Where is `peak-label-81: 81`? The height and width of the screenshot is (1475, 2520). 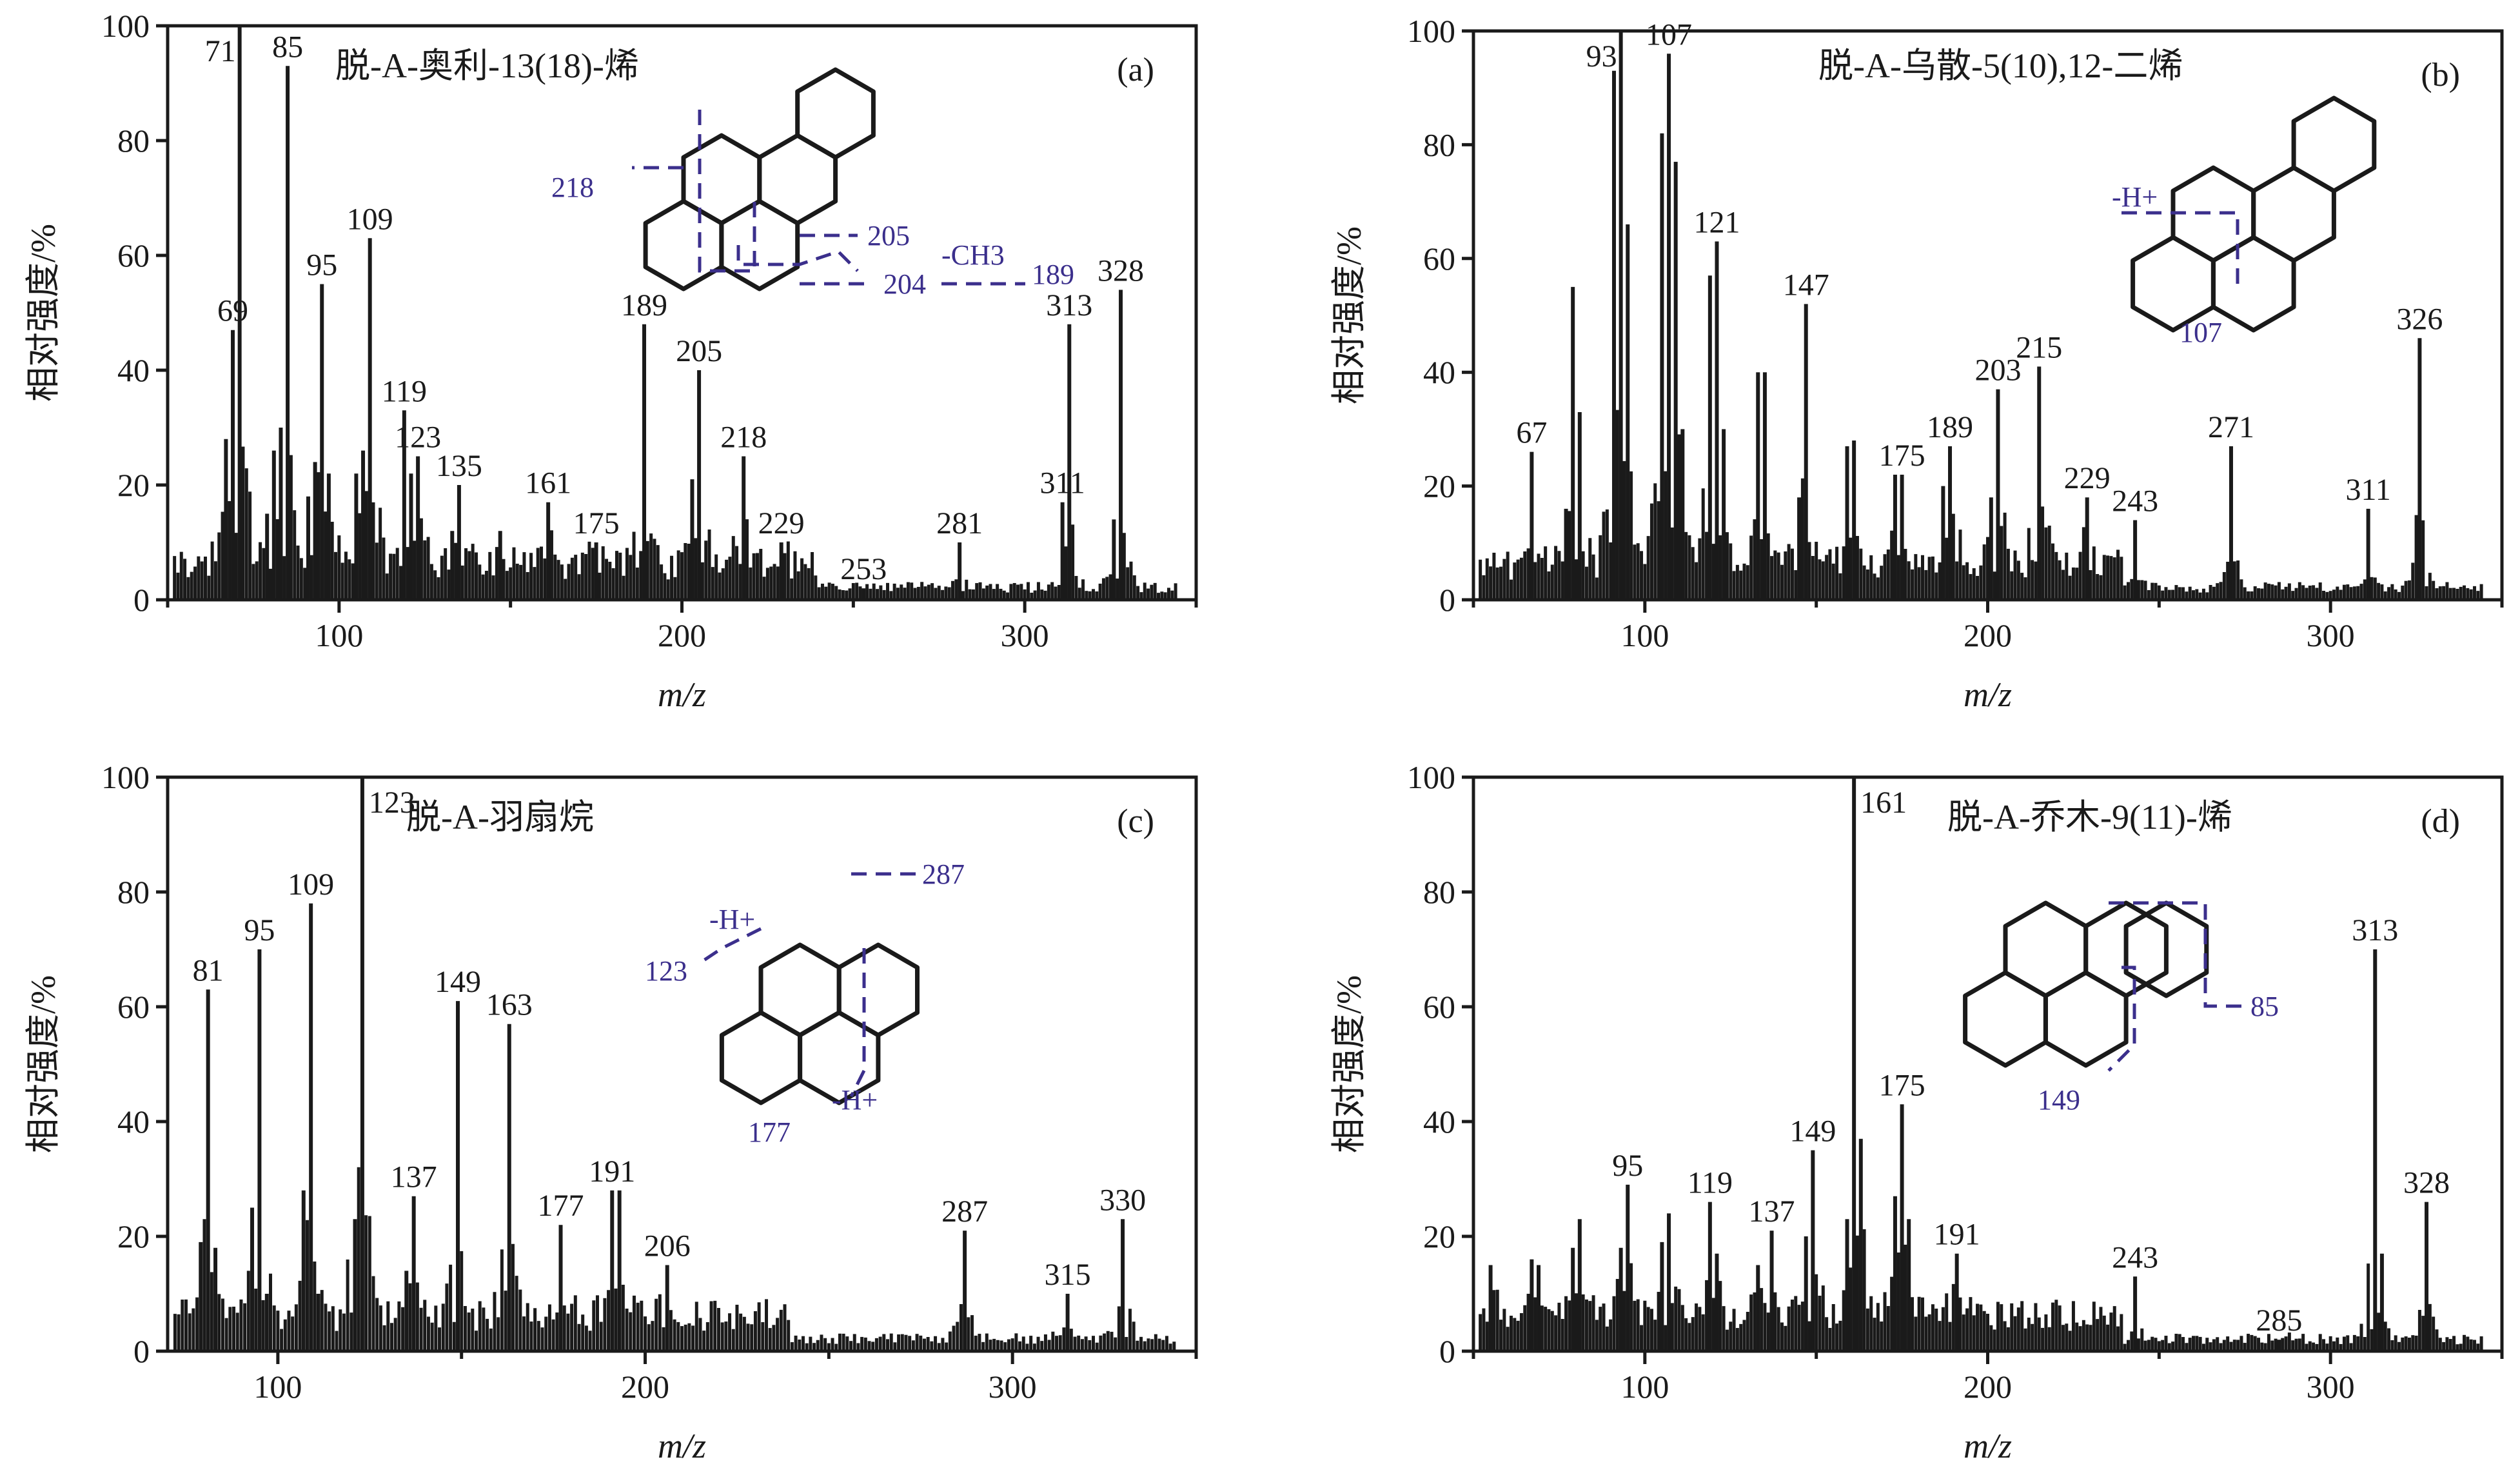
peak-label-81: 81 is located at coordinates (208, 970).